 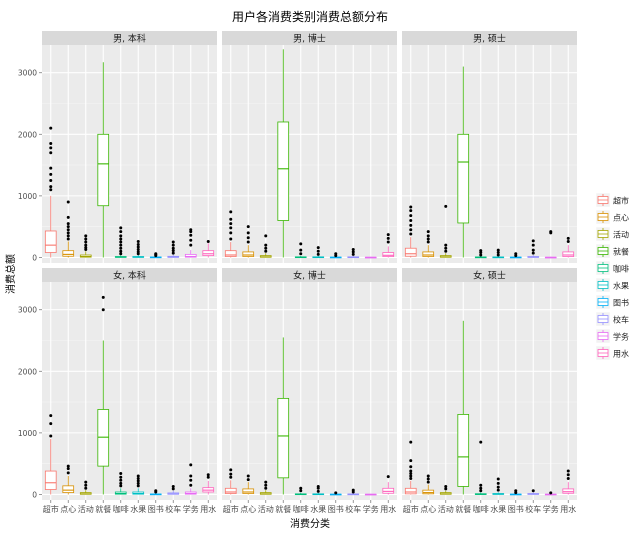 What do you see at coordinates (481, 509) in the screenshot?
I see `x-tick-label: 咖啡` at bounding box center [481, 509].